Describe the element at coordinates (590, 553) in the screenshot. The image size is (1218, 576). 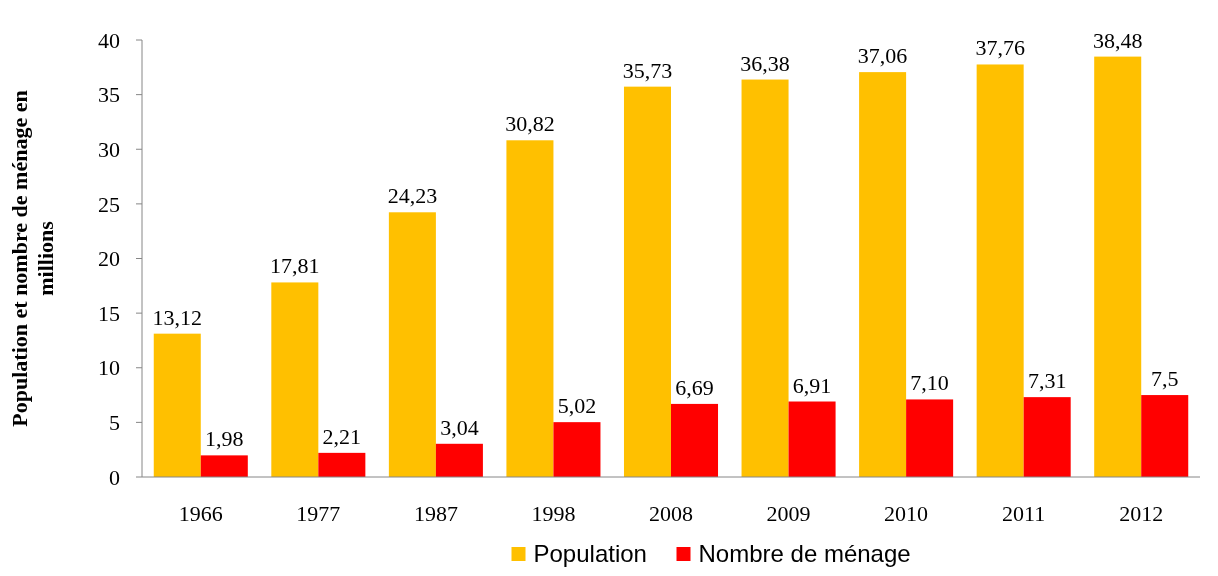
I see `legend-label: Population` at that location.